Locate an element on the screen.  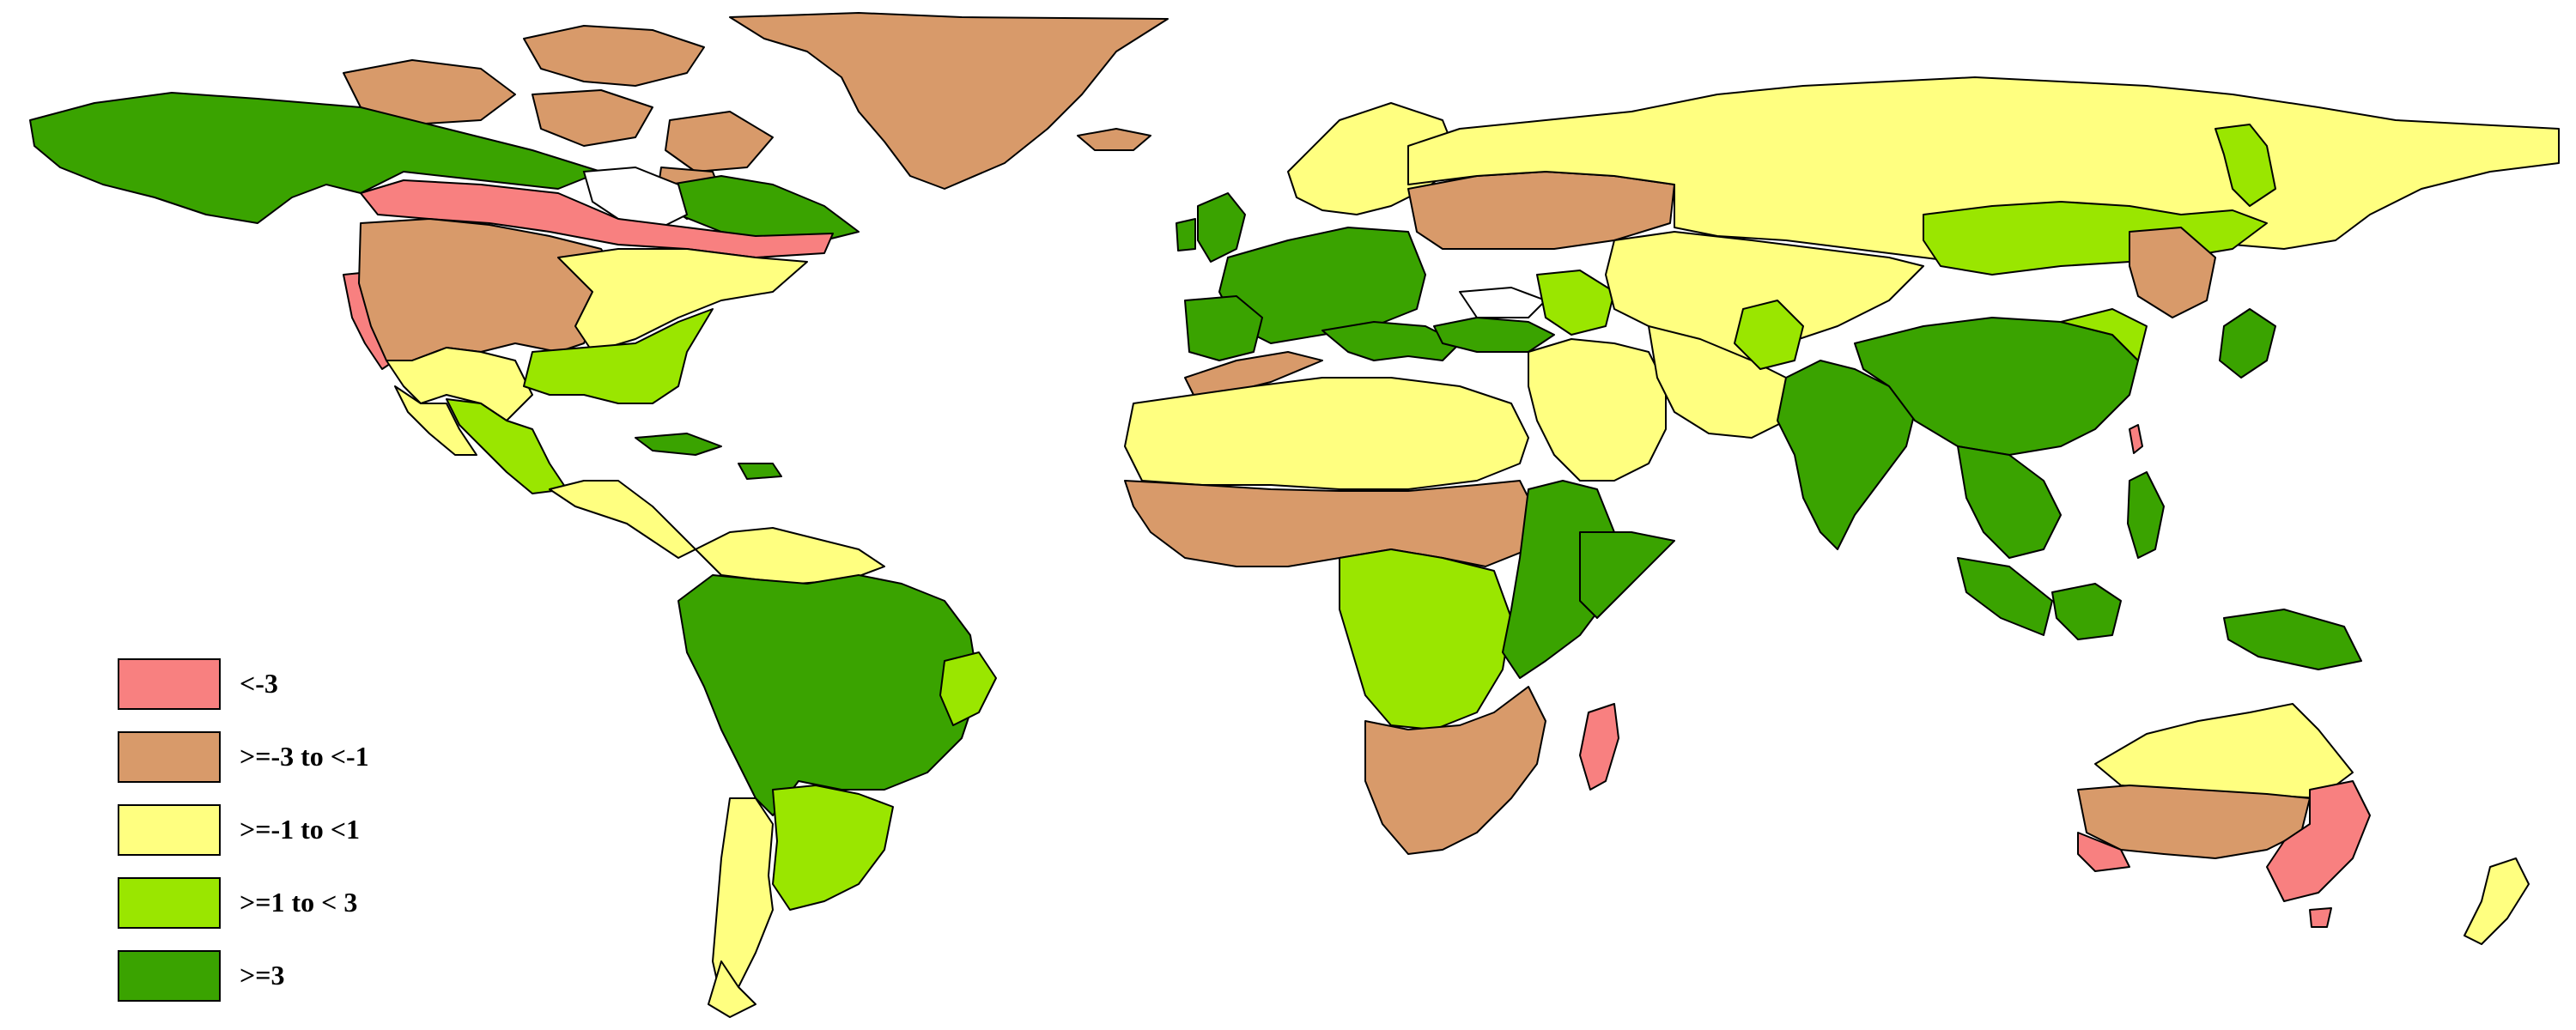
region-alaska-north-canada is located at coordinates (315, 158).